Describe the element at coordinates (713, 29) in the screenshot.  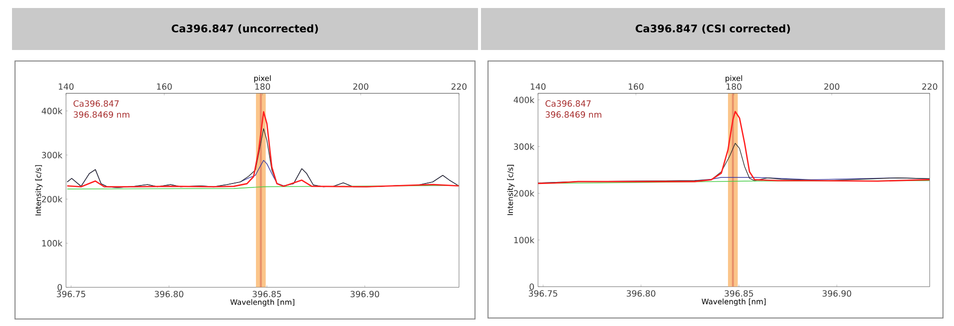
I see `chart-title: Ca396.847 (CSI corrected)` at that location.